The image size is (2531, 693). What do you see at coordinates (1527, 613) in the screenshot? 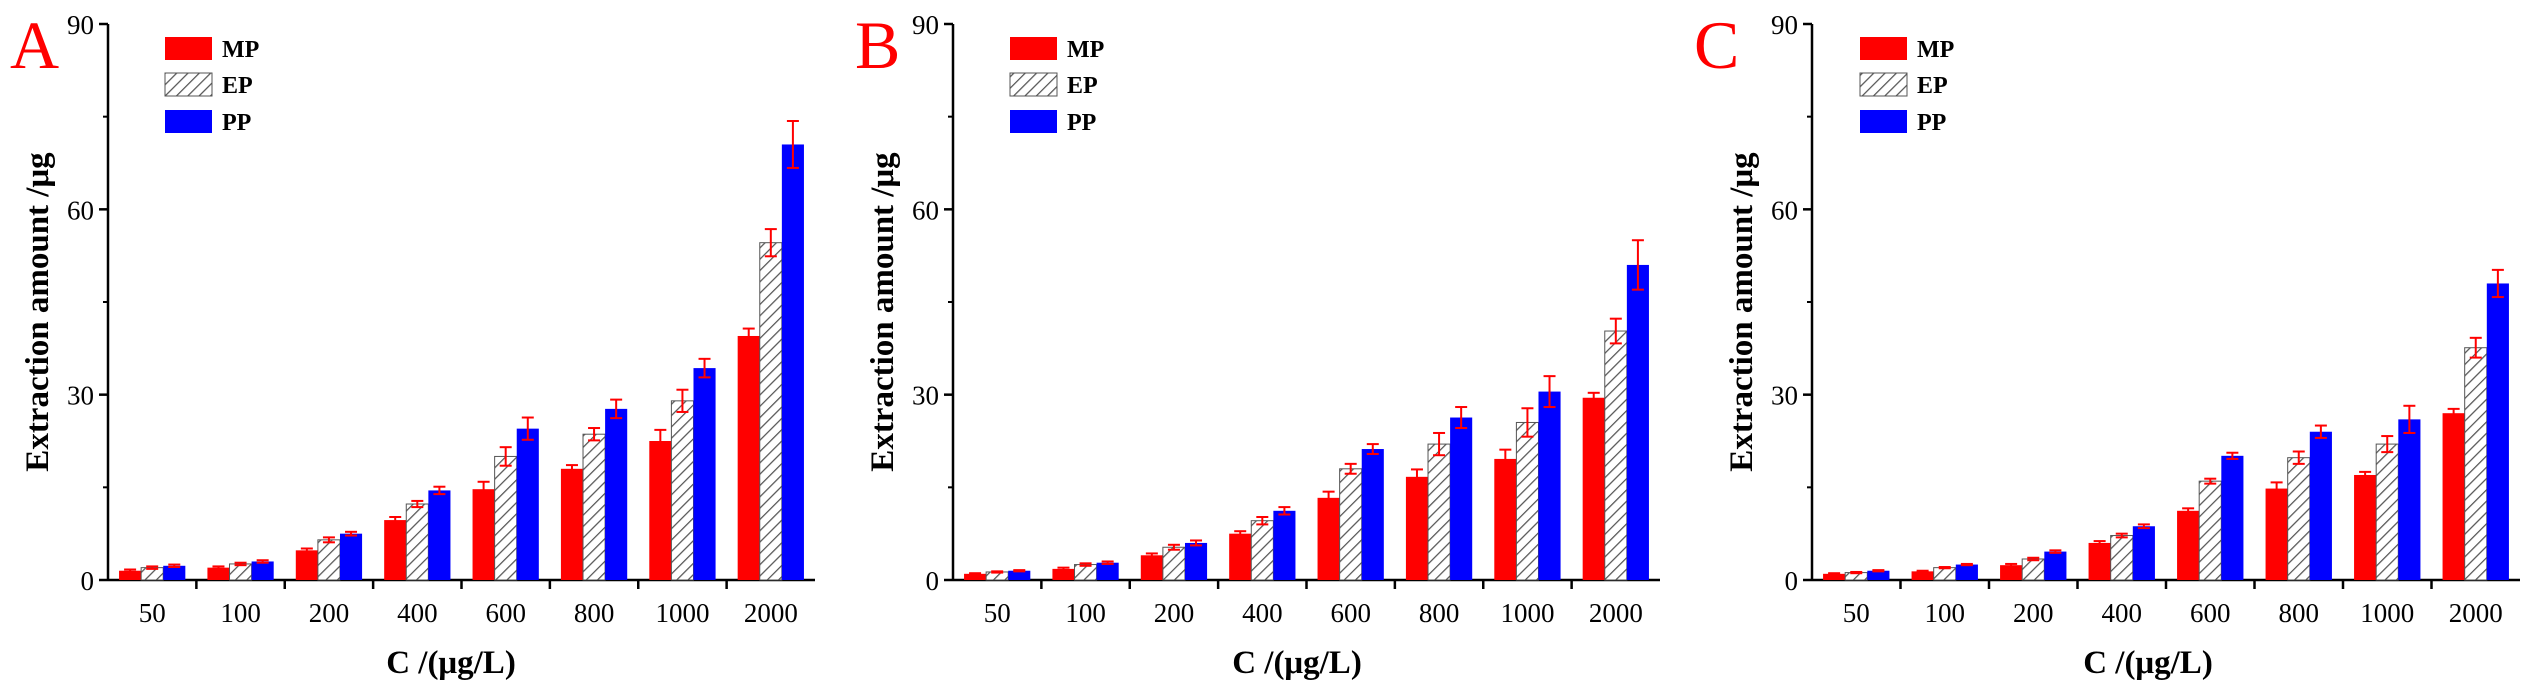
I see `x-tick-label: 1000` at bounding box center [1527, 613].